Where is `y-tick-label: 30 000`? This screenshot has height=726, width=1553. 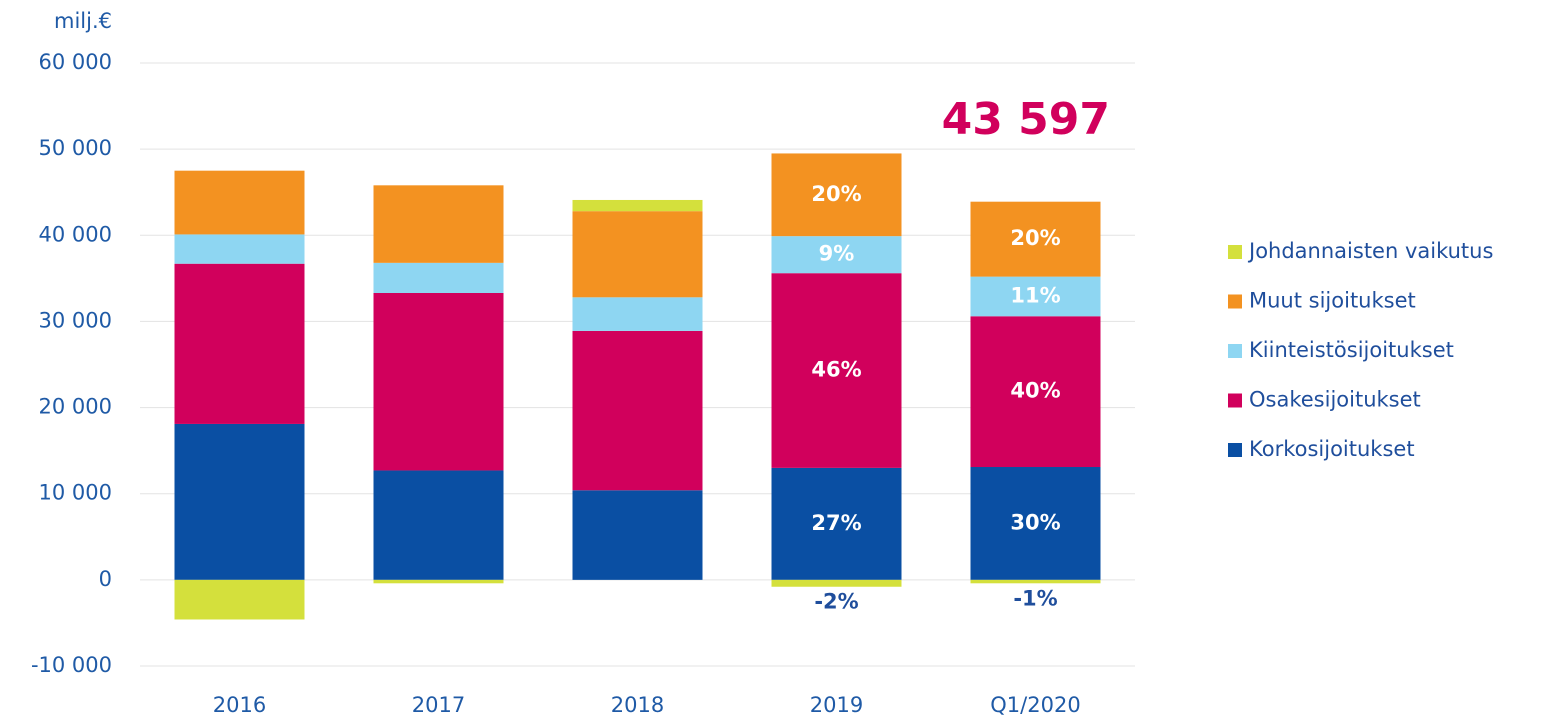 y-tick-label: 30 000 is located at coordinates (75, 320).